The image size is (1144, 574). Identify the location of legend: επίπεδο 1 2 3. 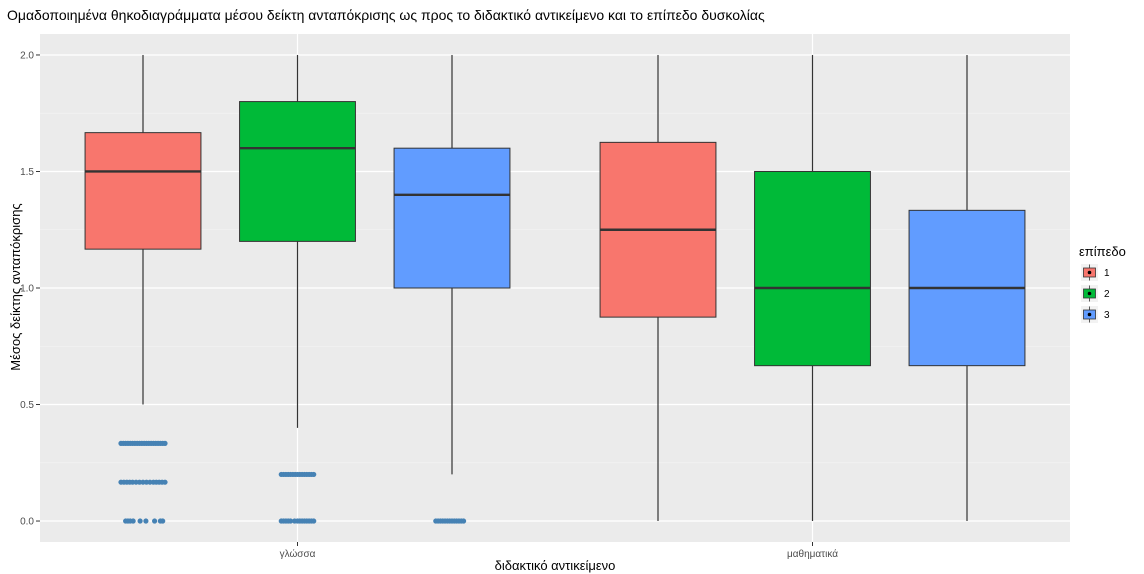
(1102, 283).